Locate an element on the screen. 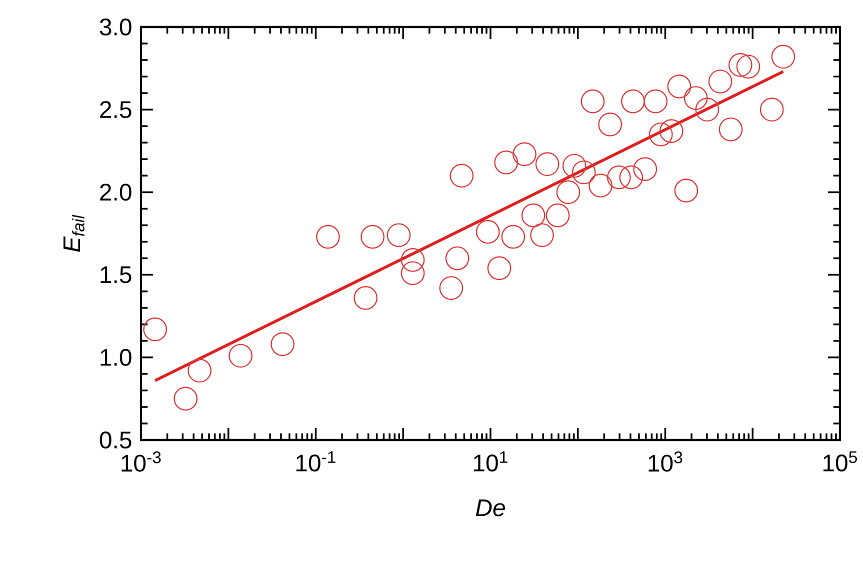 Image resolution: width=863 pixels, height=579 pixels. y-axis-title: E$_{fail}$ is located at coordinates (74, 233).